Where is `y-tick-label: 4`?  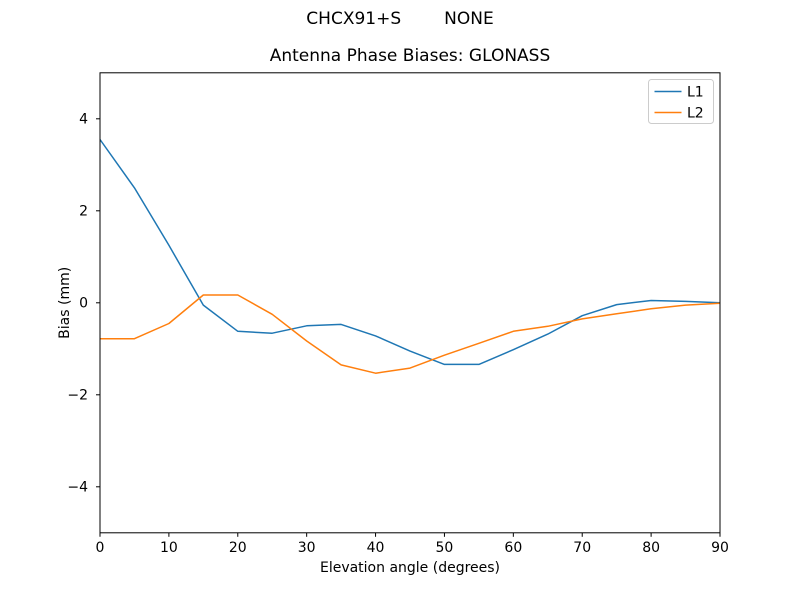
y-tick-label: 4 is located at coordinates (83, 120).